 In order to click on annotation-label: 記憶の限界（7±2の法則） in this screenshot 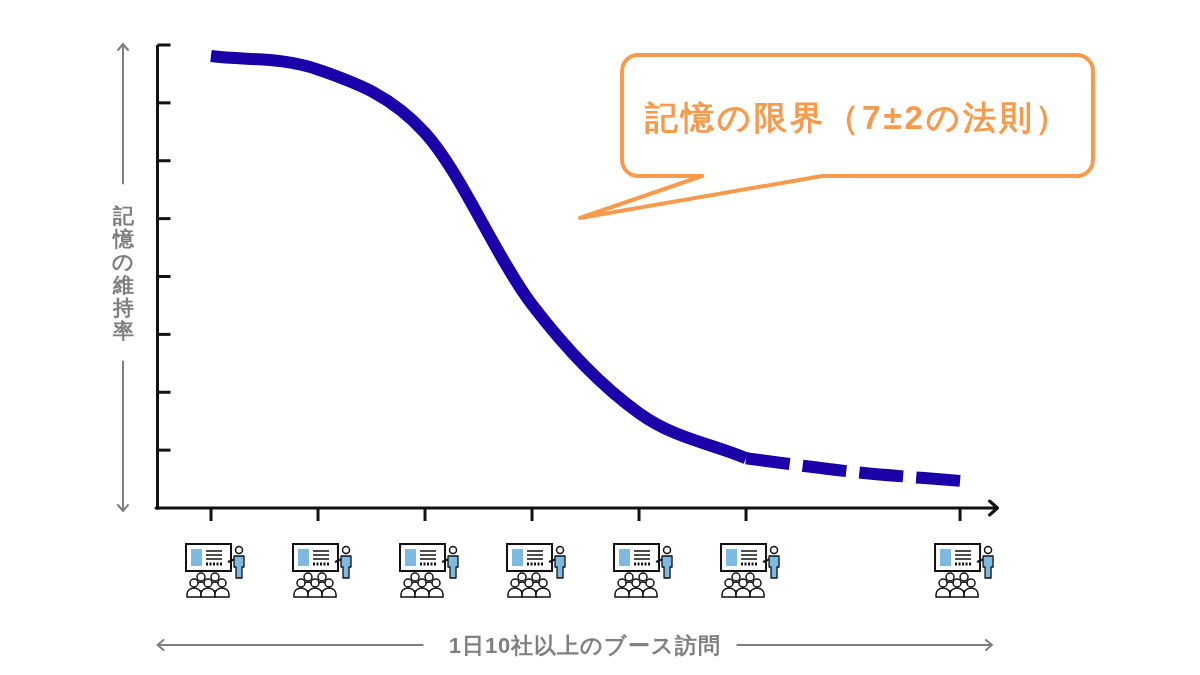, I will do `click(858, 117)`.